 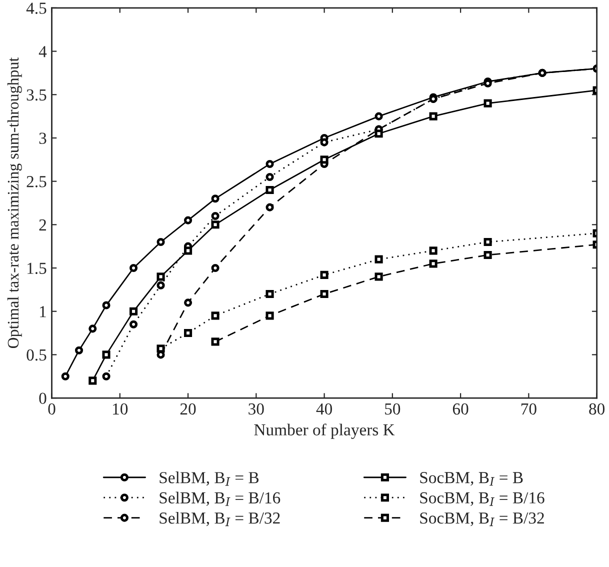 I want to click on x-tick-label: 10, so click(x=120, y=409).